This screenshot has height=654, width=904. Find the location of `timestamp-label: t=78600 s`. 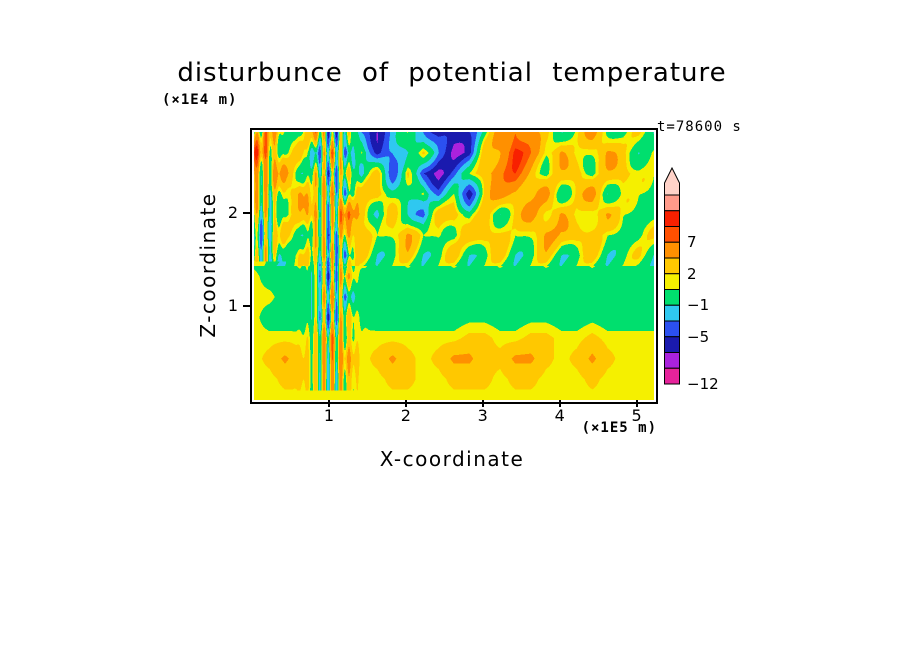

timestamp-label: t=78600 s is located at coordinates (699, 127).